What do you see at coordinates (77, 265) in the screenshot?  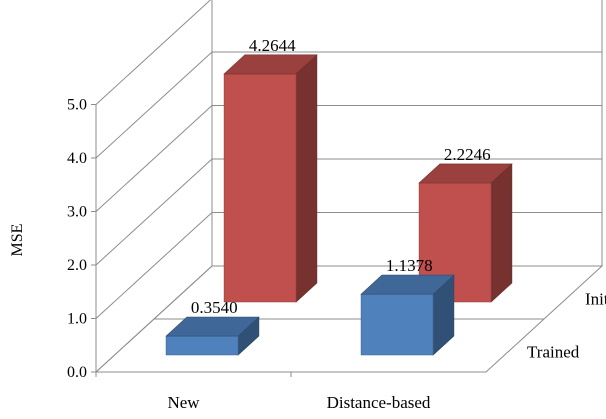 I see `y-tick-label: 2.0` at bounding box center [77, 265].